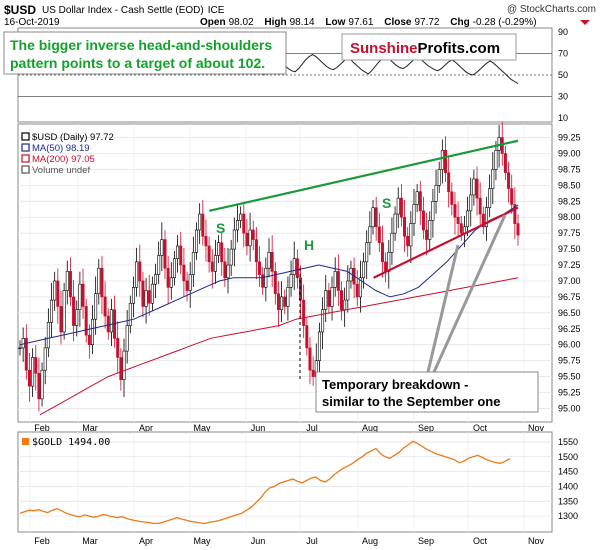  What do you see at coordinates (370, 428) in the screenshot?
I see `price-month-label: Aug` at bounding box center [370, 428].